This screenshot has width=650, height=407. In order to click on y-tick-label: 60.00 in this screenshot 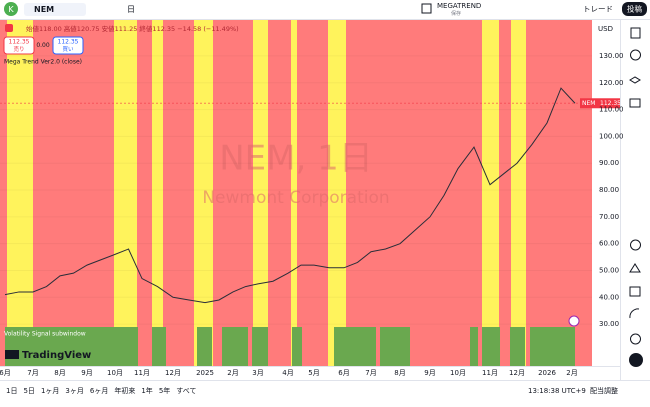, I will do `click(609, 244)`.